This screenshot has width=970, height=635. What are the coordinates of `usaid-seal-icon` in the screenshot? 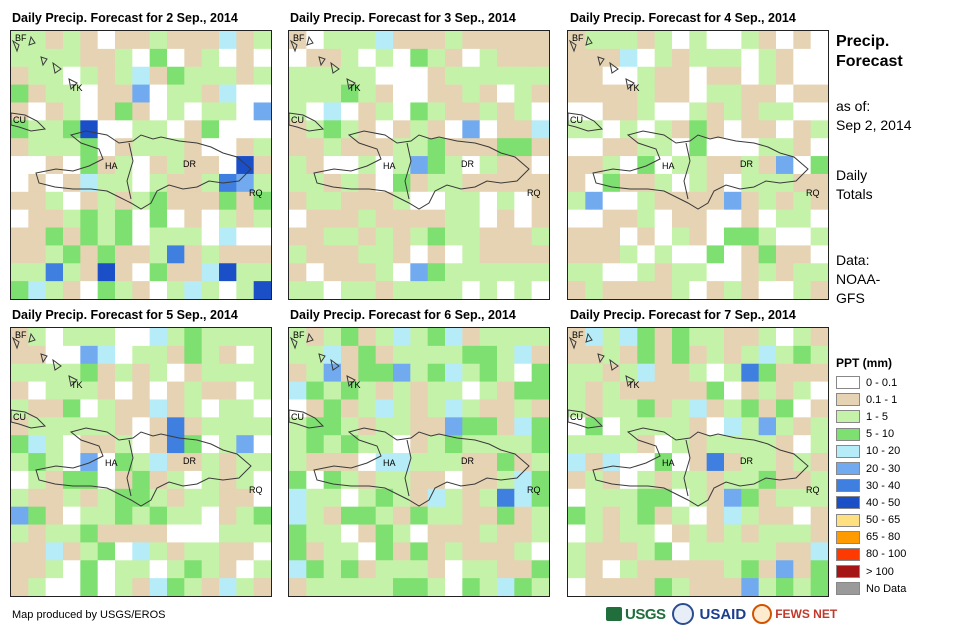 It's located at (682, 614).